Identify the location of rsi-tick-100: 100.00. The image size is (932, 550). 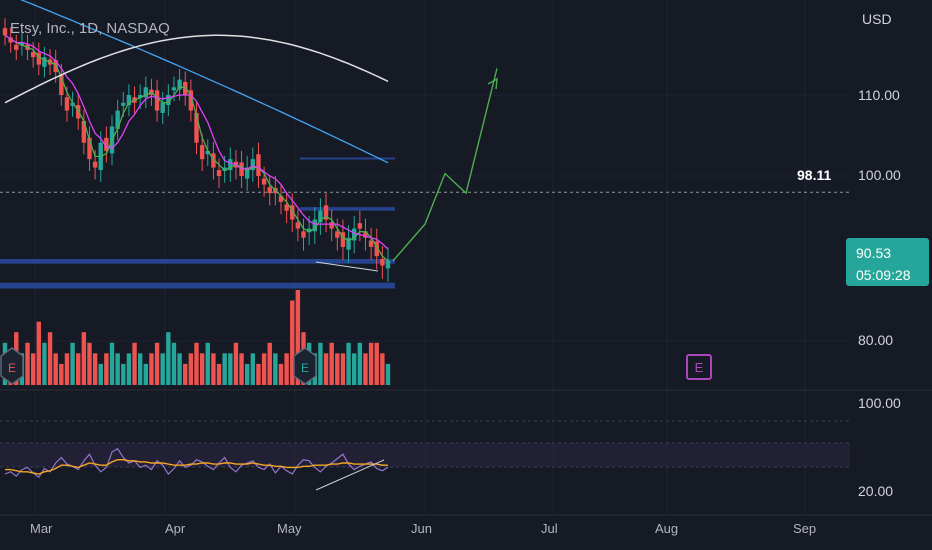
(879, 403).